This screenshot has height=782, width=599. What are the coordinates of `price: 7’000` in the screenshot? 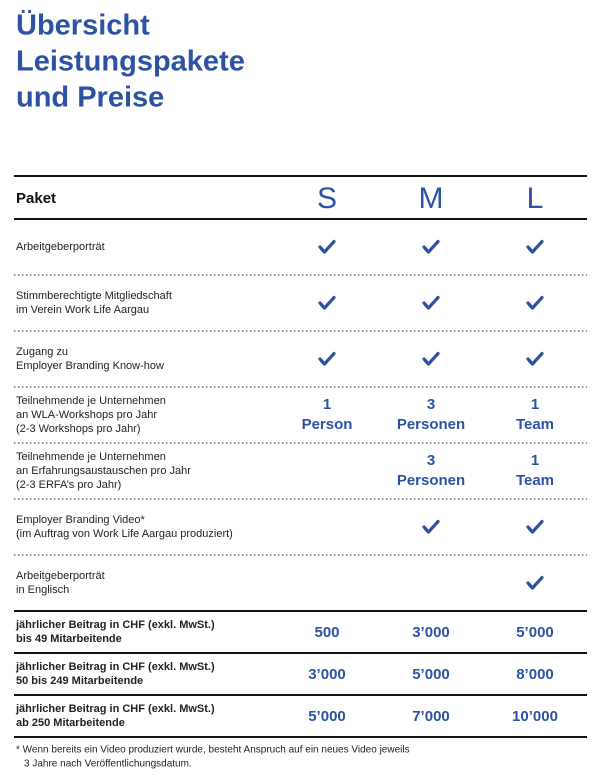 It's located at (431, 716).